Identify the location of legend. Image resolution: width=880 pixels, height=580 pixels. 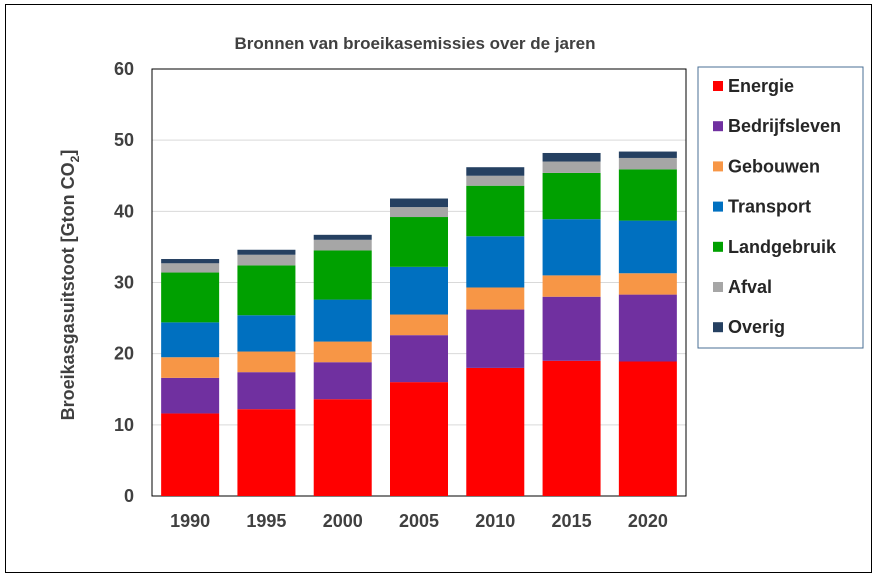
(780, 207).